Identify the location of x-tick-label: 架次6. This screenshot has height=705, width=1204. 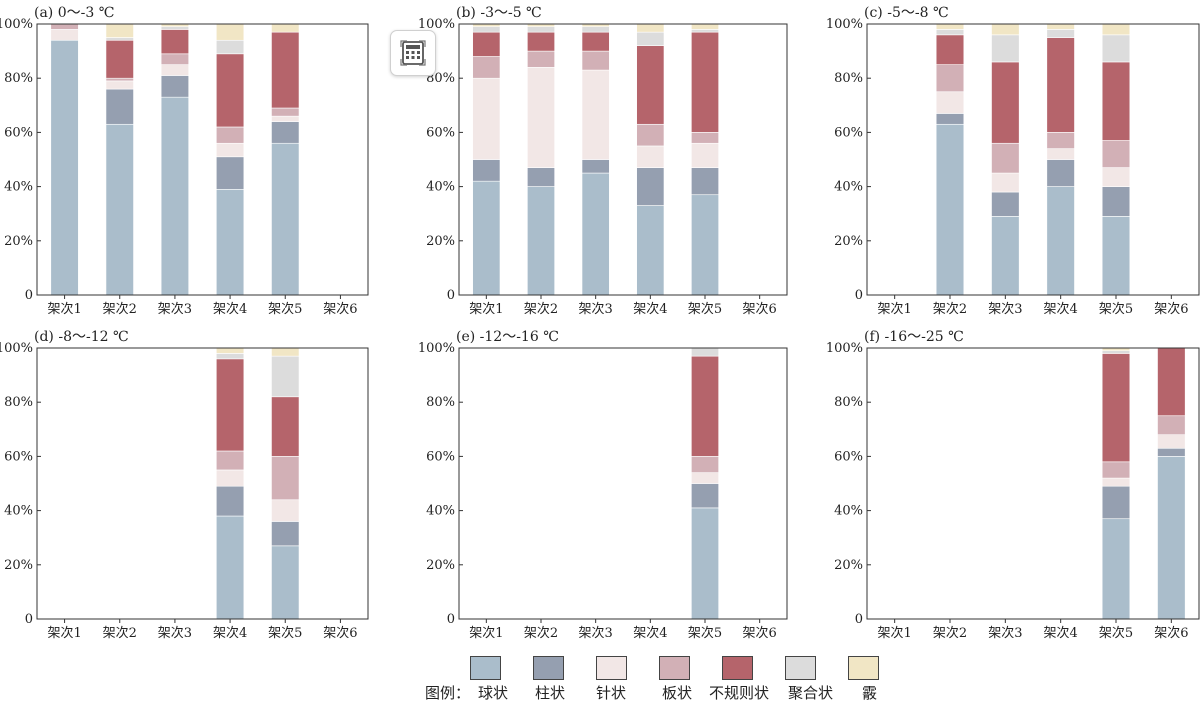
(760, 309).